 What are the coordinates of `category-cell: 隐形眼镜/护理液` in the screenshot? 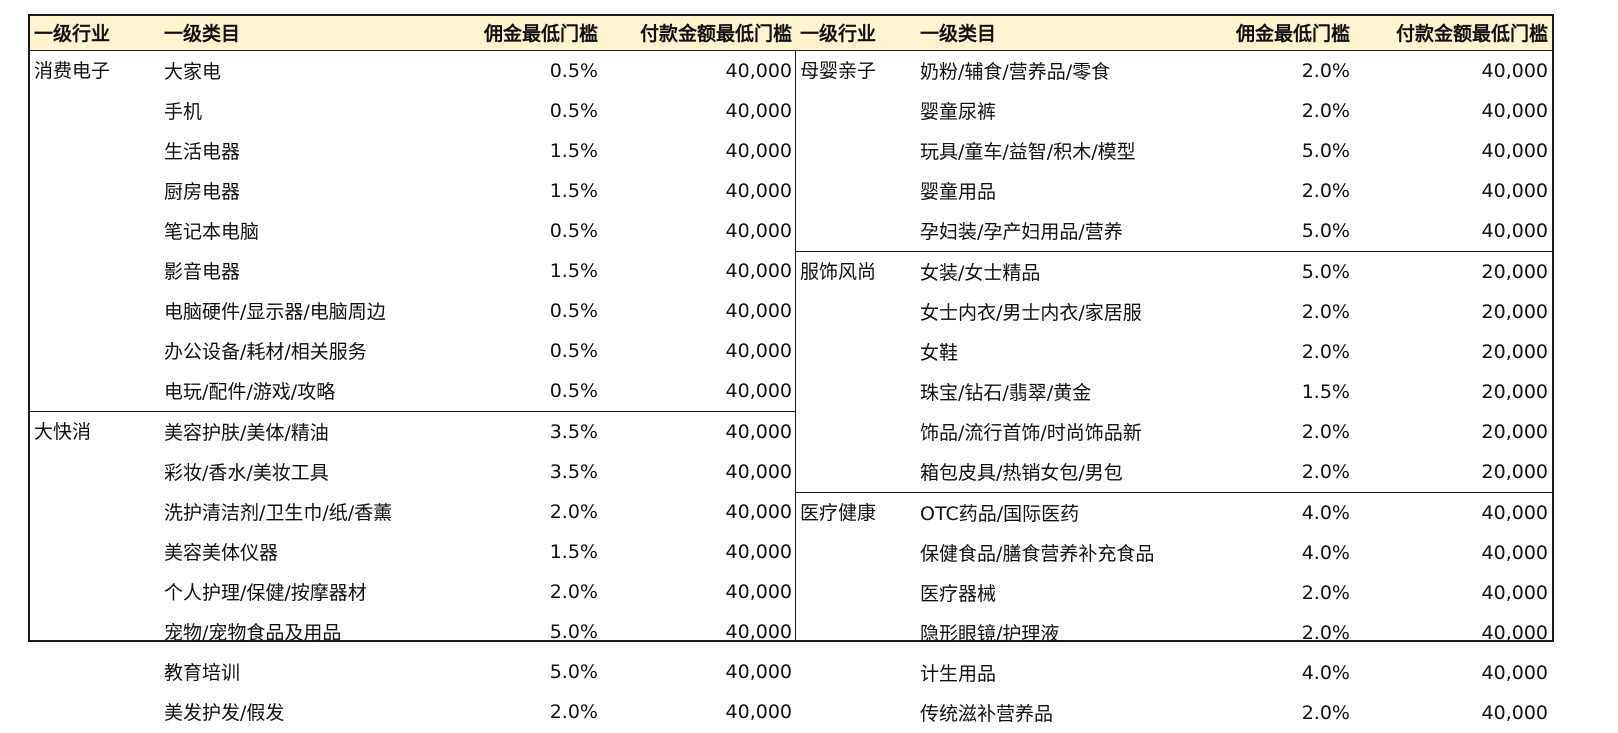 It's located at (990, 634).